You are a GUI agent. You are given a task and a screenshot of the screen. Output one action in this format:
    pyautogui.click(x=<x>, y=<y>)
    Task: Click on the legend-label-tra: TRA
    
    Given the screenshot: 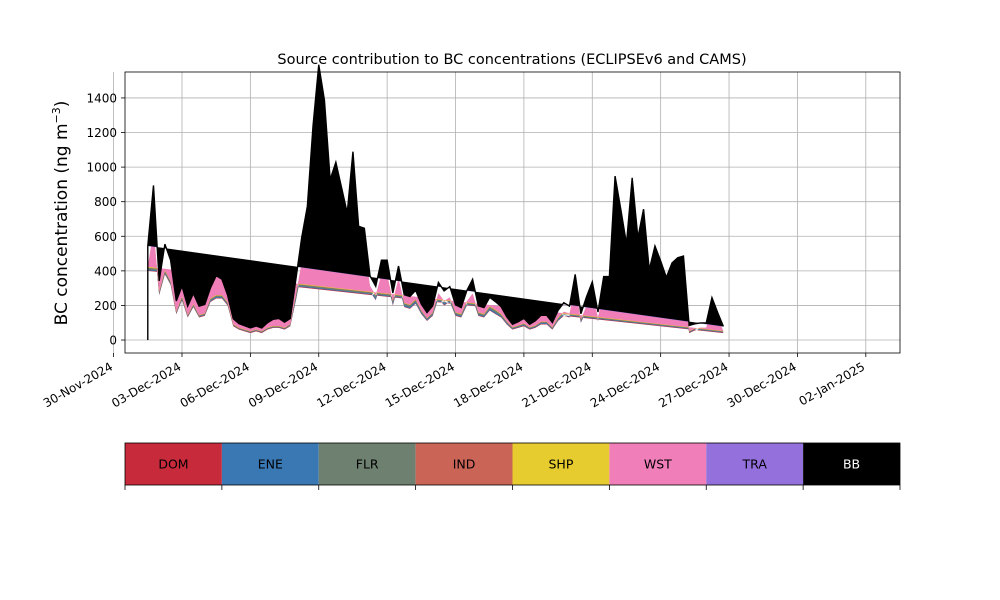 What is the action you would take?
    pyautogui.click(x=755, y=464)
    